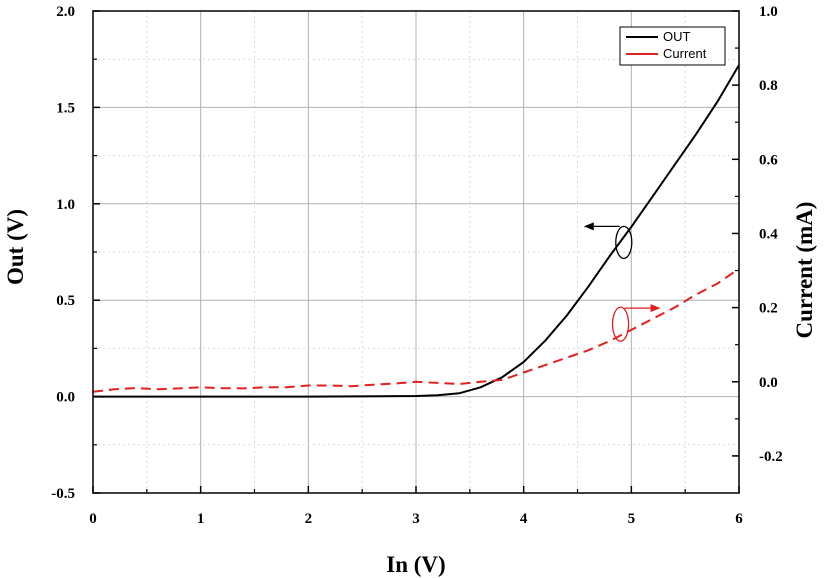 The height and width of the screenshot is (578, 827). What do you see at coordinates (768, 234) in the screenshot?
I see `y2-tick-label: 0.4` at bounding box center [768, 234].